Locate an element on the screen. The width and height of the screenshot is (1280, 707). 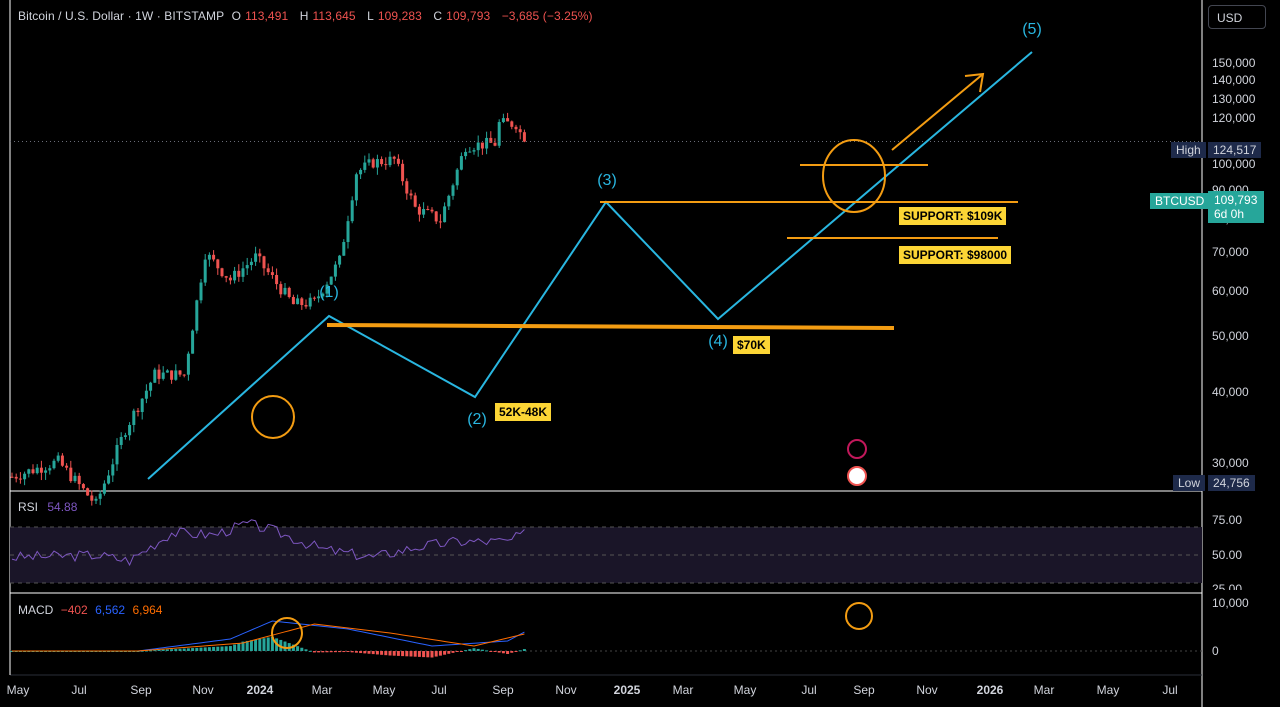
macd-value: 6,562 is located at coordinates (110, 610).